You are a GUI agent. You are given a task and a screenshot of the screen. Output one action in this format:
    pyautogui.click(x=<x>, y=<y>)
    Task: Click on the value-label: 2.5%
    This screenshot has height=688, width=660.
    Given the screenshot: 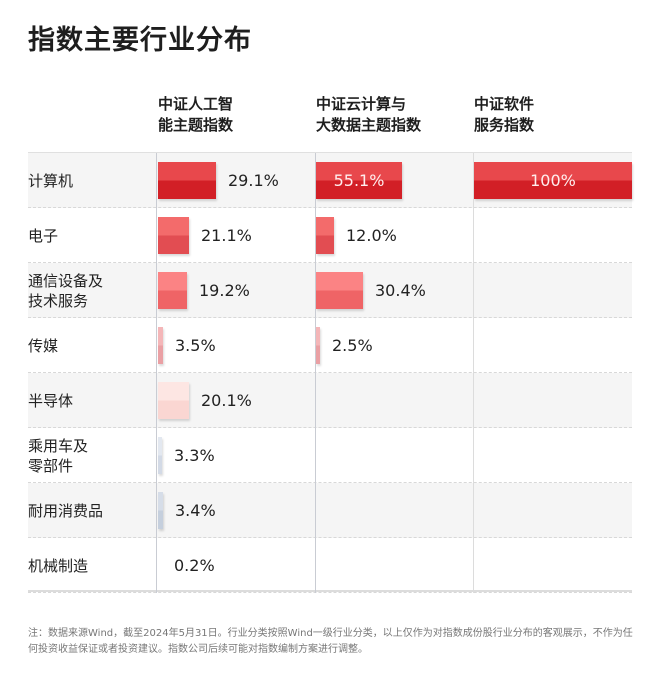 What is the action you would take?
    pyautogui.click(x=352, y=345)
    